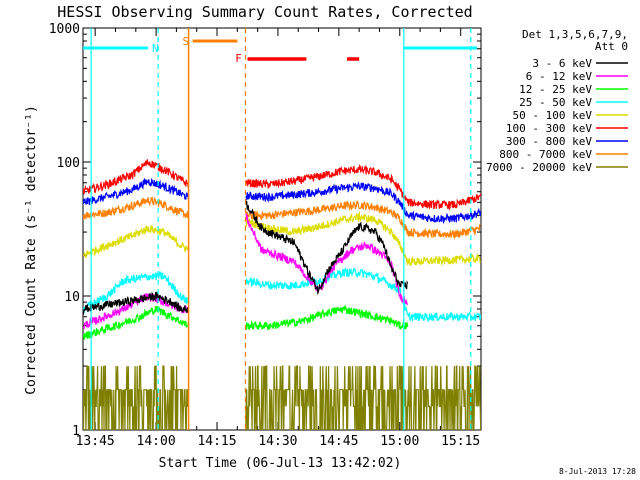 The height and width of the screenshot is (480, 640). What do you see at coordinates (597, 471) in the screenshot?
I see `timestamp: 8-Jul-2013 17:28` at bounding box center [597, 471].